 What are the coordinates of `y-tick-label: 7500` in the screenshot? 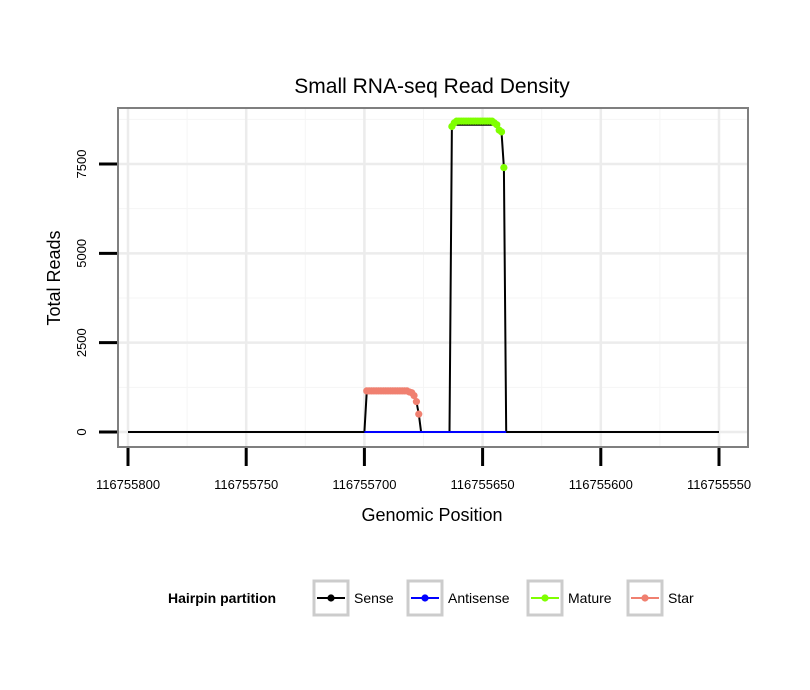 It's located at (81, 164).